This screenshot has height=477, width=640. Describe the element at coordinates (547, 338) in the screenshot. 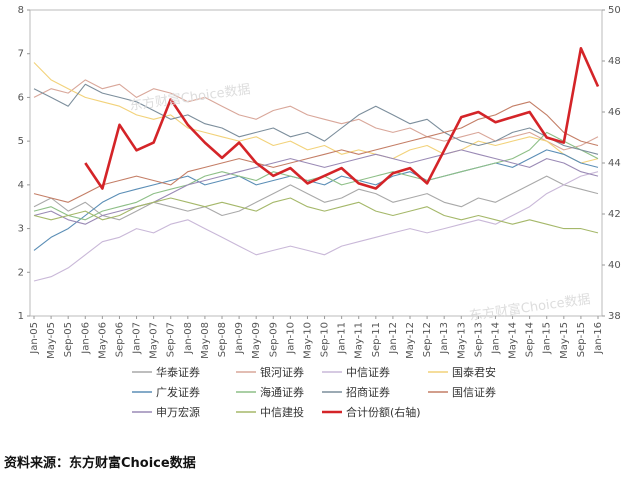

I see `x-tick-label: Jan-15` at that location.